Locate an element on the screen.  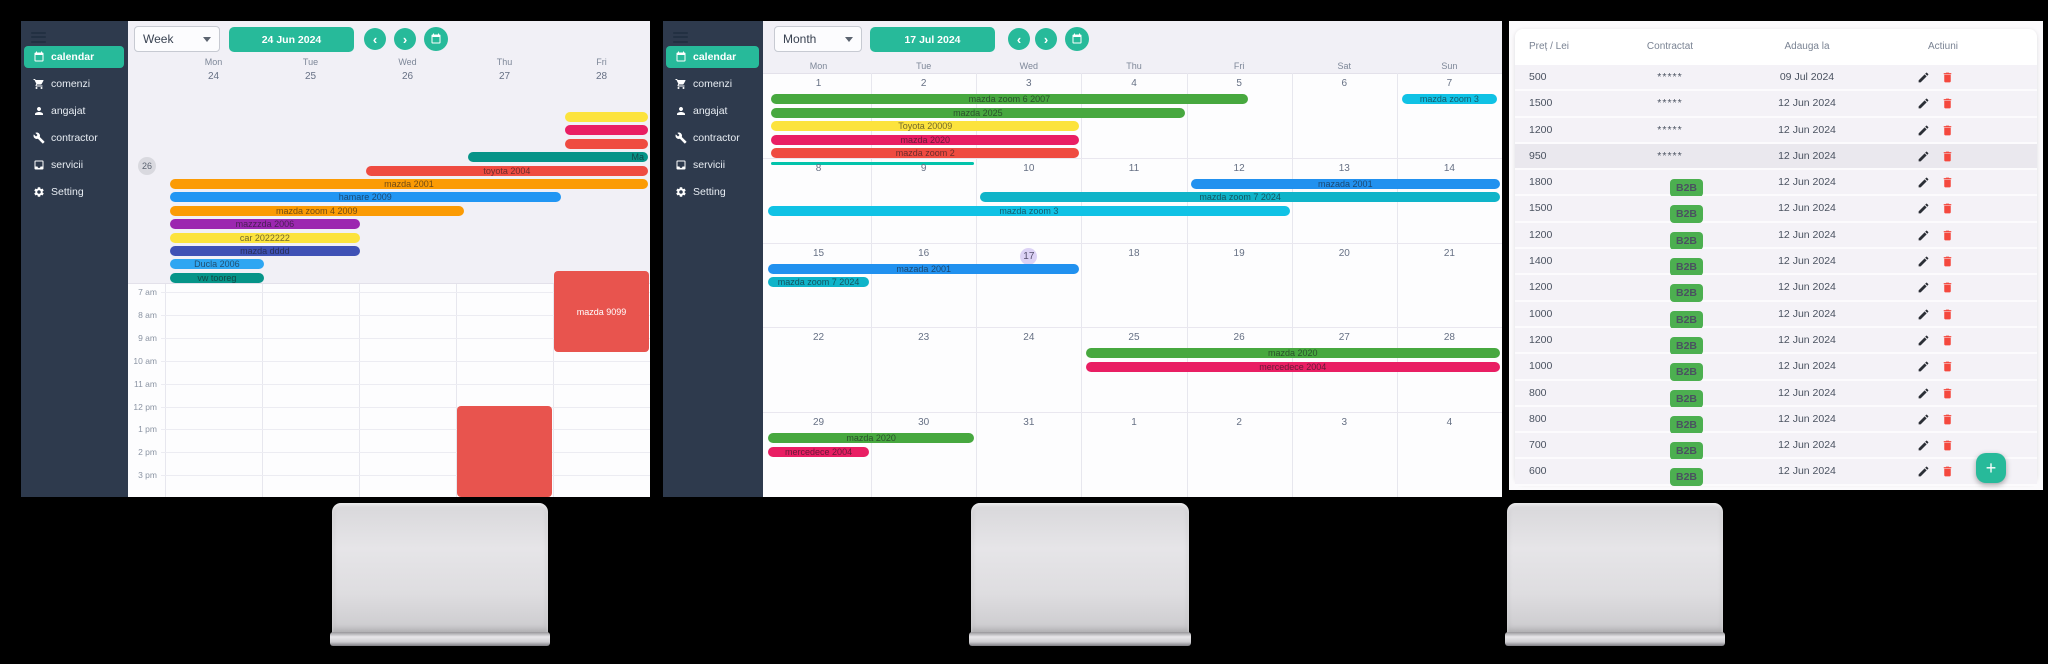
date-button: 17 Jul 2024 is located at coordinates (932, 39).